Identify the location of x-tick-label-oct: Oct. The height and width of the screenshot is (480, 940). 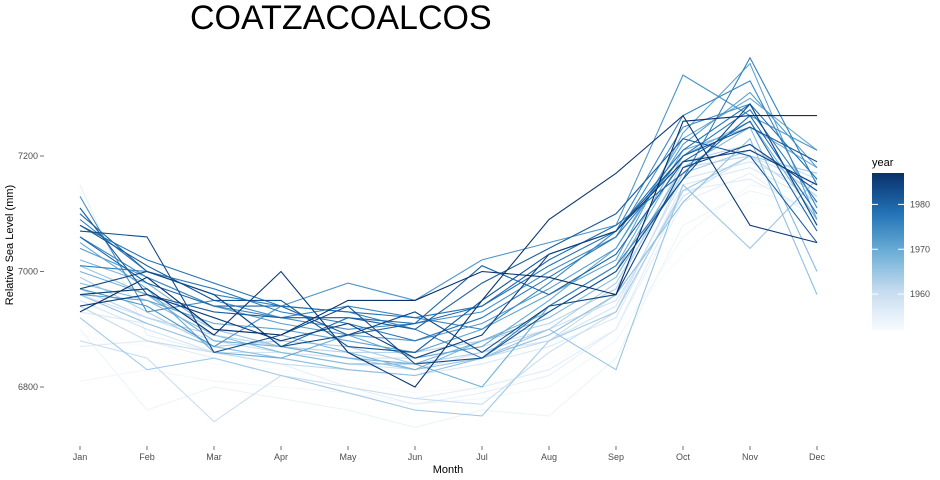
(683, 457).